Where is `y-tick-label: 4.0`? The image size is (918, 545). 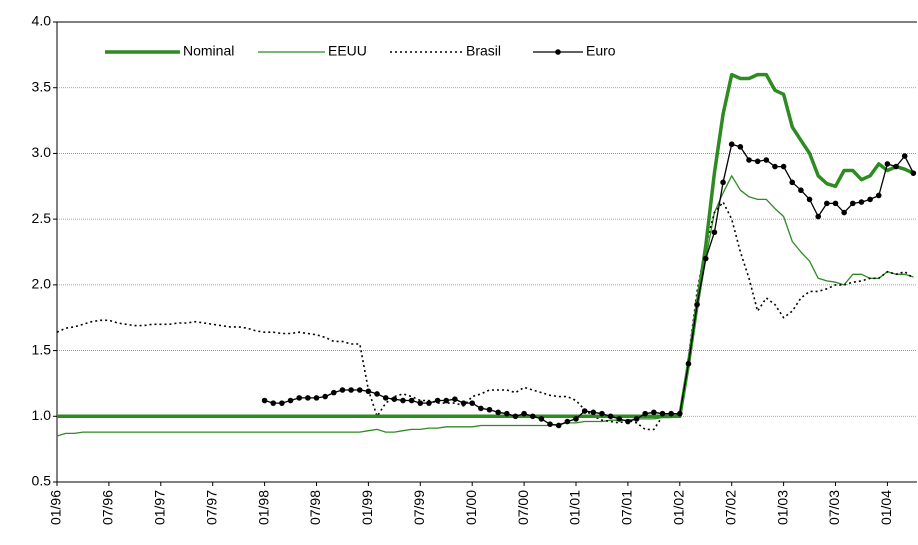
y-tick-label: 4.0 is located at coordinates (42, 21).